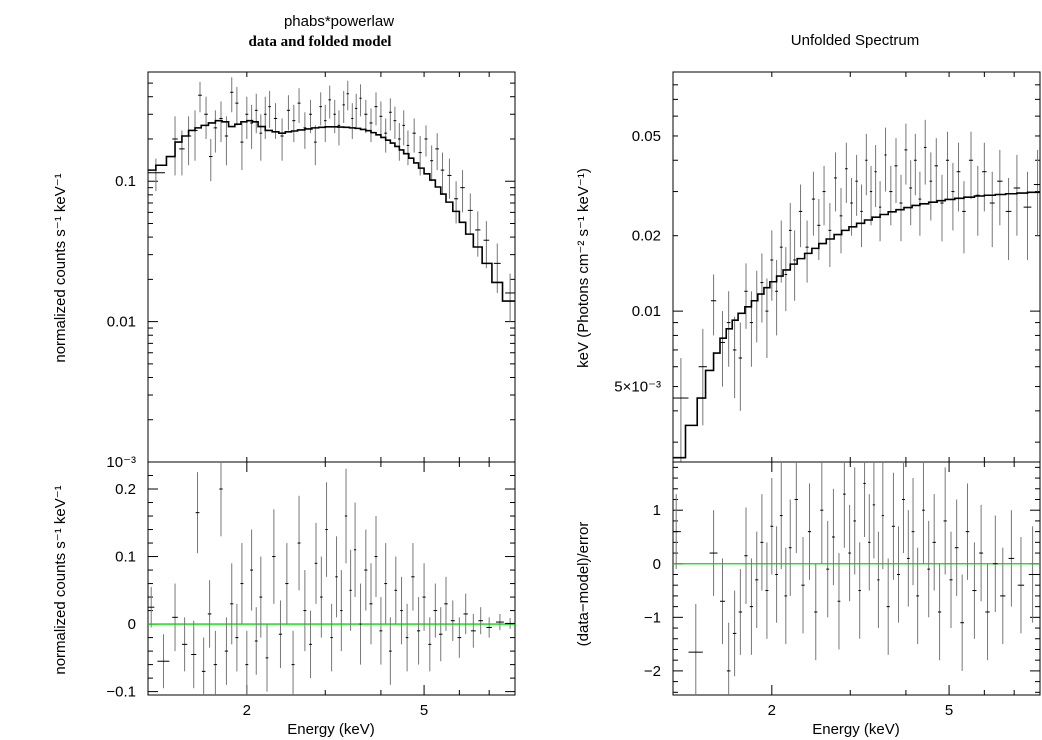 The image size is (1042, 740). Describe the element at coordinates (772, 710) in the screenshot. I see `x-tick-label: 2` at that location.